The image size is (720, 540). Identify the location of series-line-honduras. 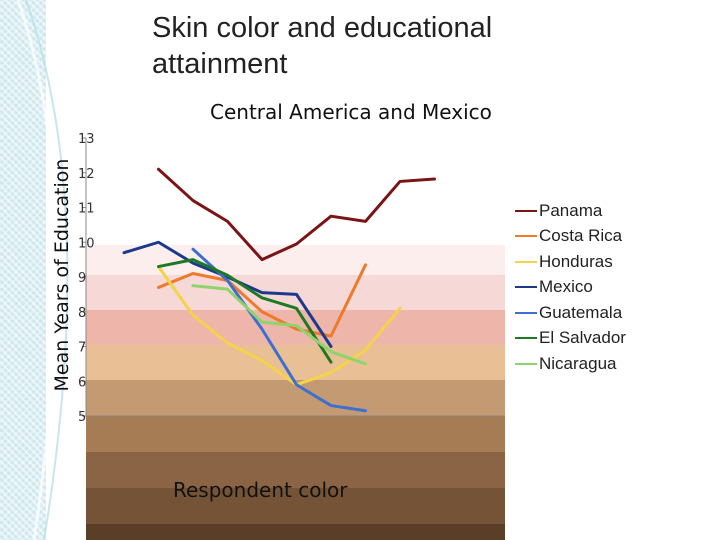
(279, 326).